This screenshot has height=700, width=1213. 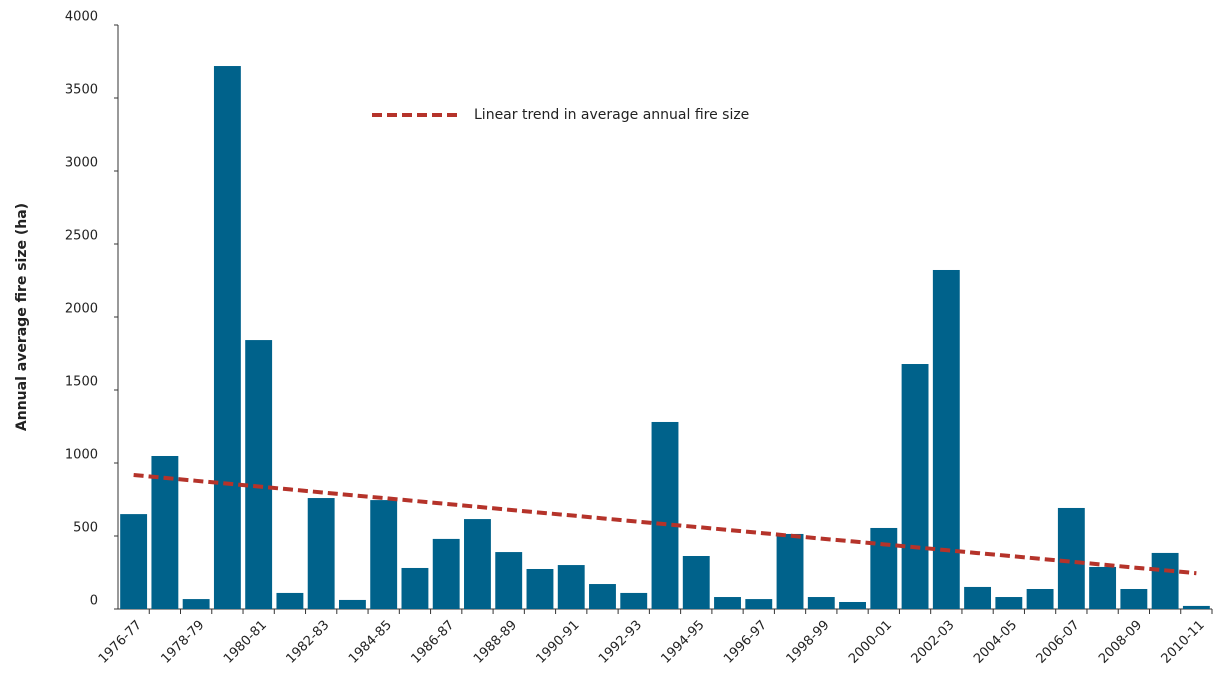 What do you see at coordinates (1120, 642) in the screenshot?
I see `x-tick-label: 2008-09` at bounding box center [1120, 642].